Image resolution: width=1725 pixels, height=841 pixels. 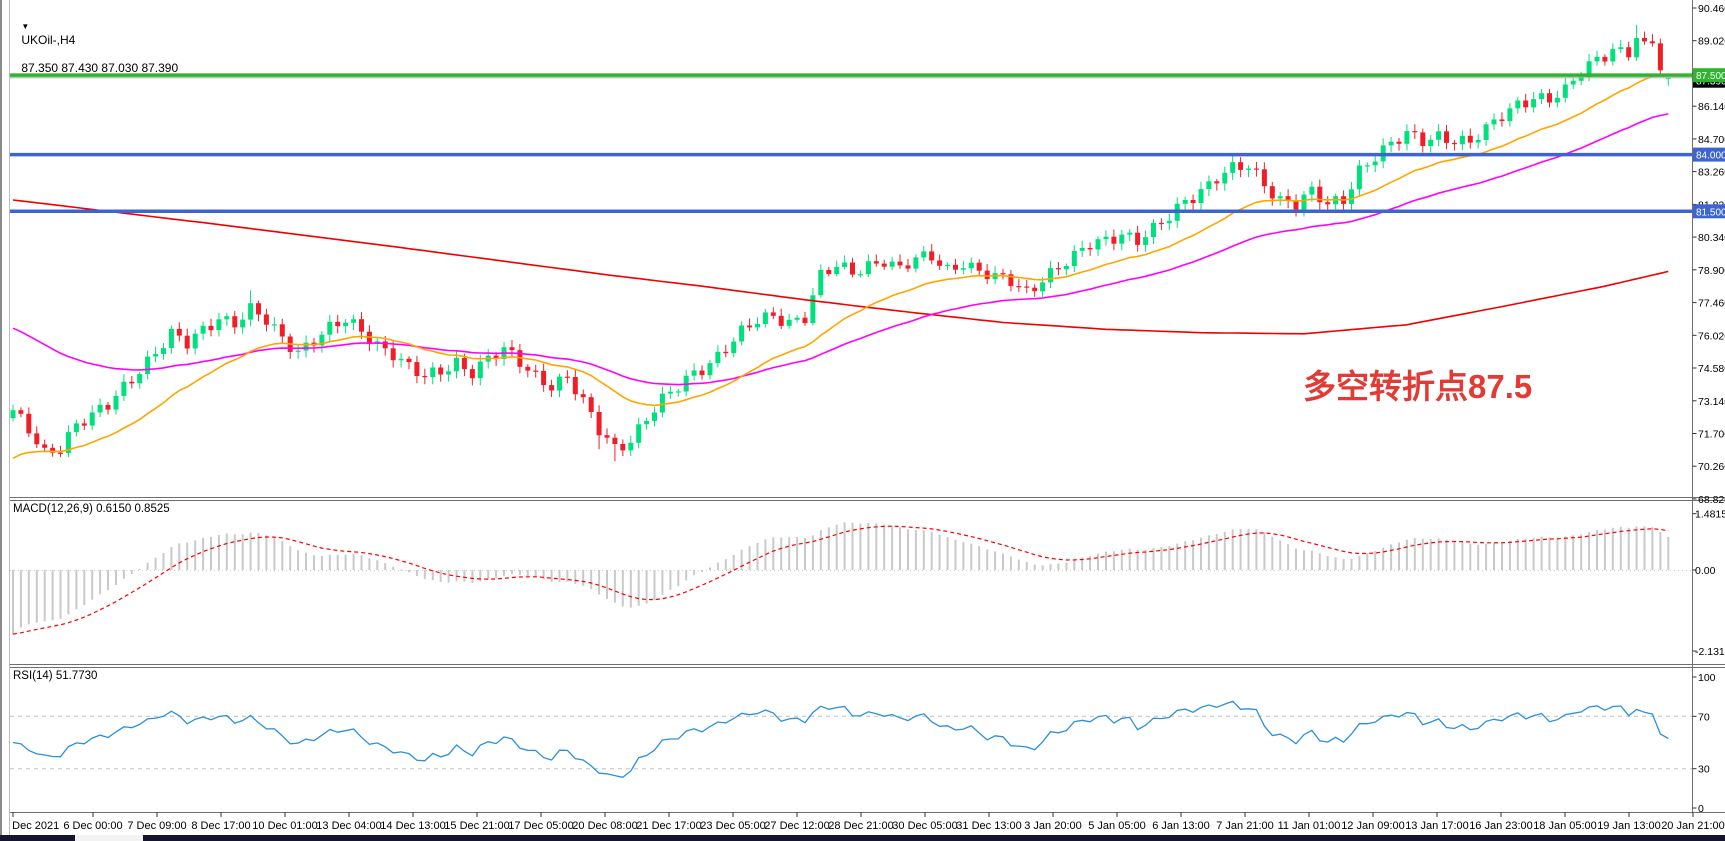 What do you see at coordinates (109, 838) in the screenshot?
I see `scrollbar-gap` at bounding box center [109, 838].